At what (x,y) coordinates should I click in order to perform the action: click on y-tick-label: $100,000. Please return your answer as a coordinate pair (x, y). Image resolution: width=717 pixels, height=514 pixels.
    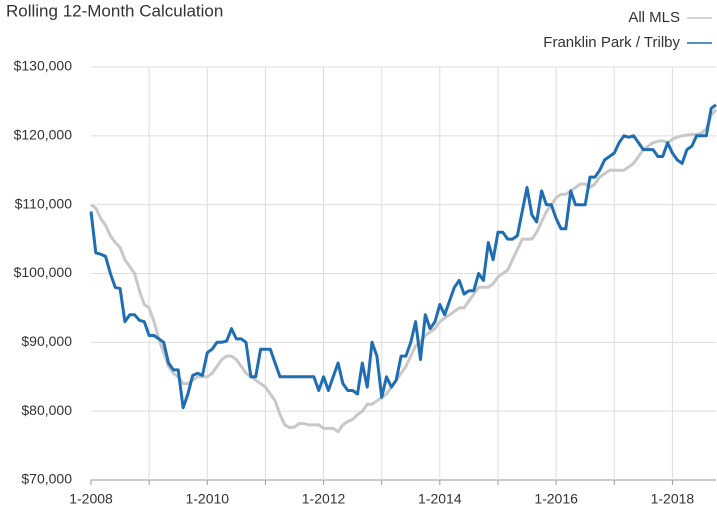
    Looking at the image, I should click on (43, 272).